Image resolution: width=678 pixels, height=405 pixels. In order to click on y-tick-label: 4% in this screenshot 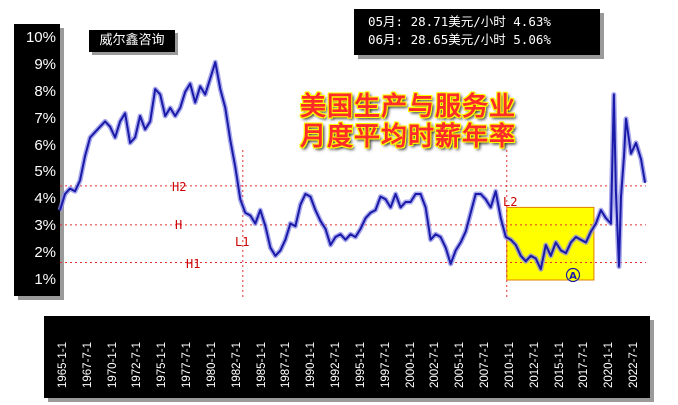, I will do `click(45, 199)`.